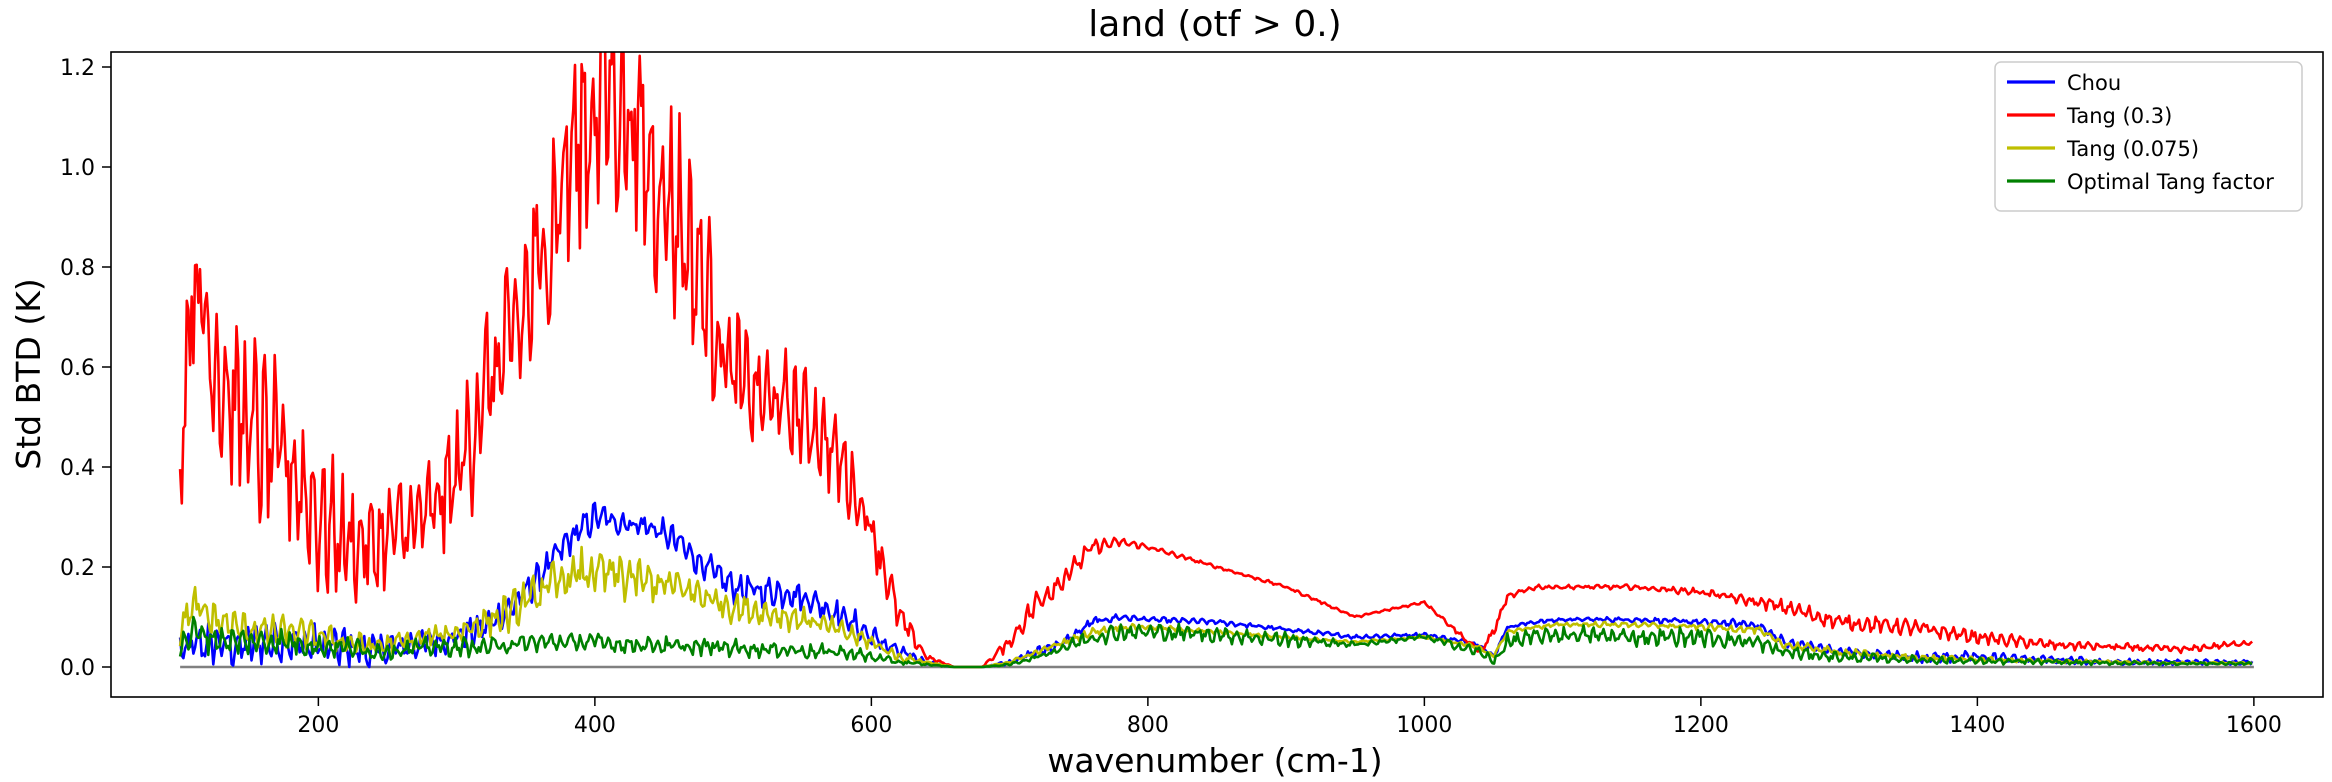 This screenshot has height=782, width=2332. Describe the element at coordinates (77, 68) in the screenshot. I see `y-tick-label: 1.2` at that location.